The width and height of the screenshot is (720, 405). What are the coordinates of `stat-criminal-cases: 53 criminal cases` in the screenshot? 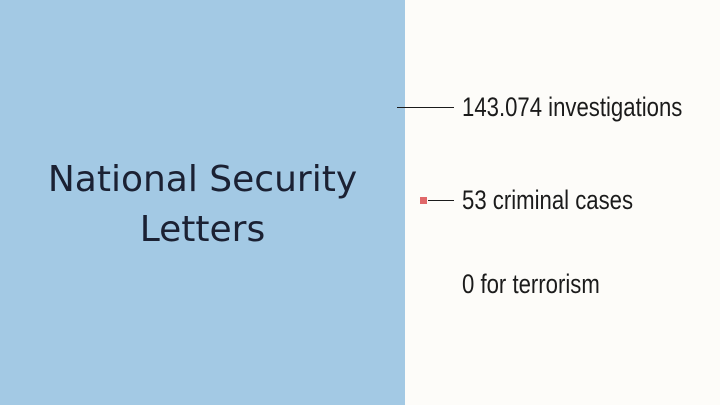 It's located at (548, 200).